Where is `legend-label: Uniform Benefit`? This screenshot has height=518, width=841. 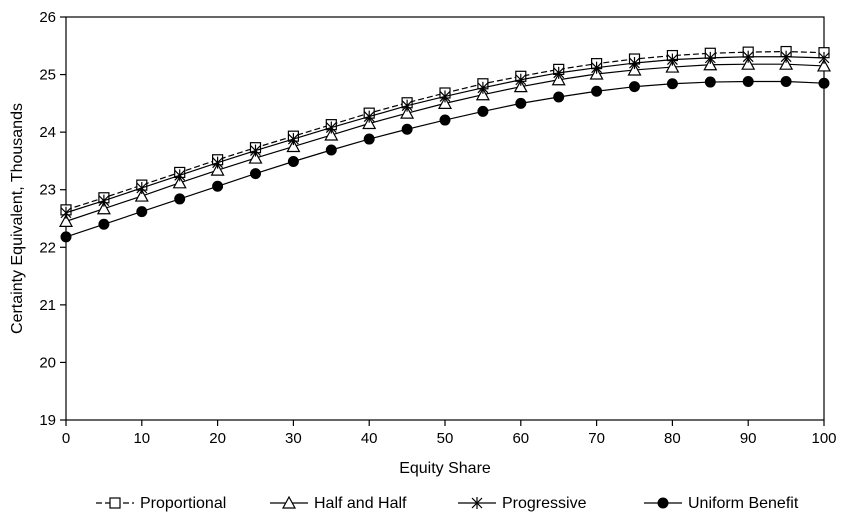 legend-label: Uniform Benefit is located at coordinates (743, 503).